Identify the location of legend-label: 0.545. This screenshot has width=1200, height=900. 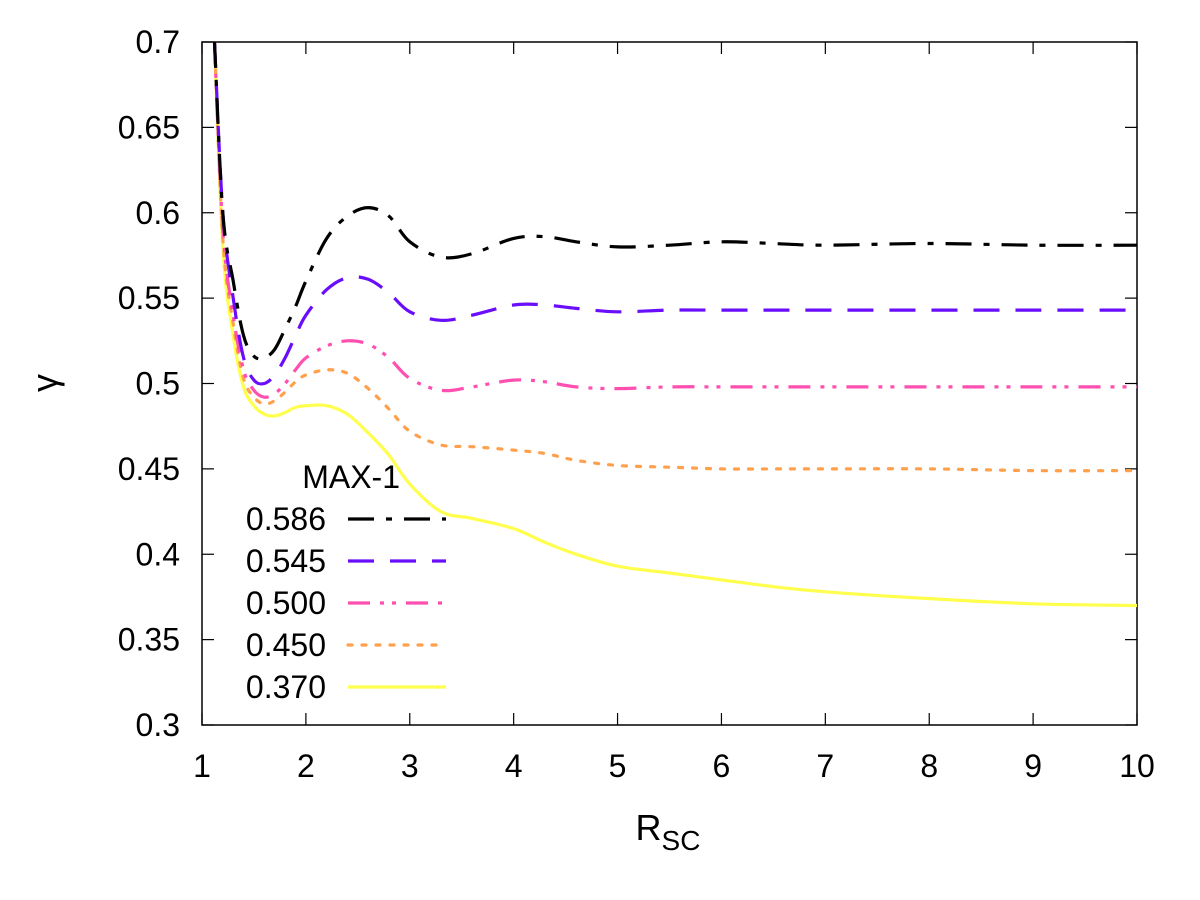
(286, 561).